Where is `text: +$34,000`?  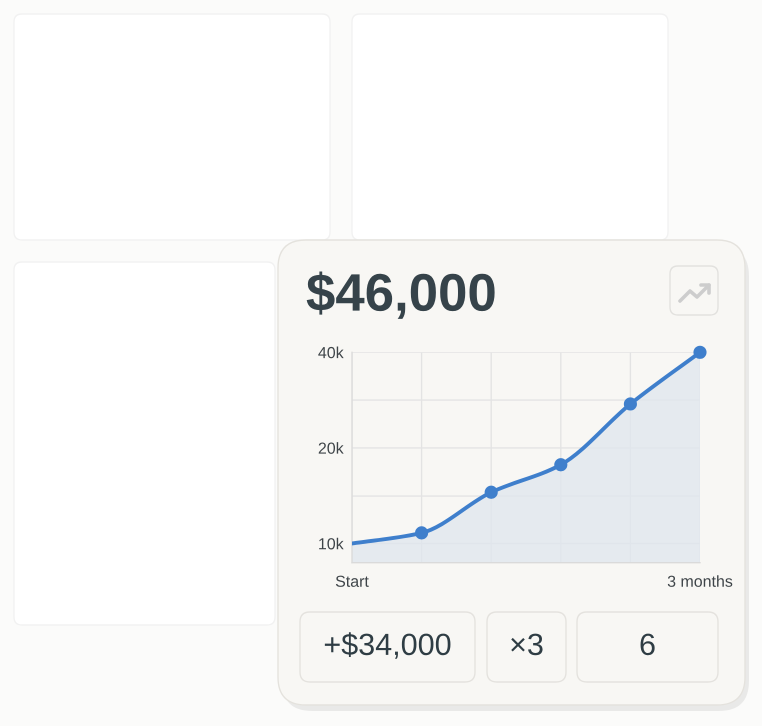
text: +$34,000 is located at coordinates (387, 645).